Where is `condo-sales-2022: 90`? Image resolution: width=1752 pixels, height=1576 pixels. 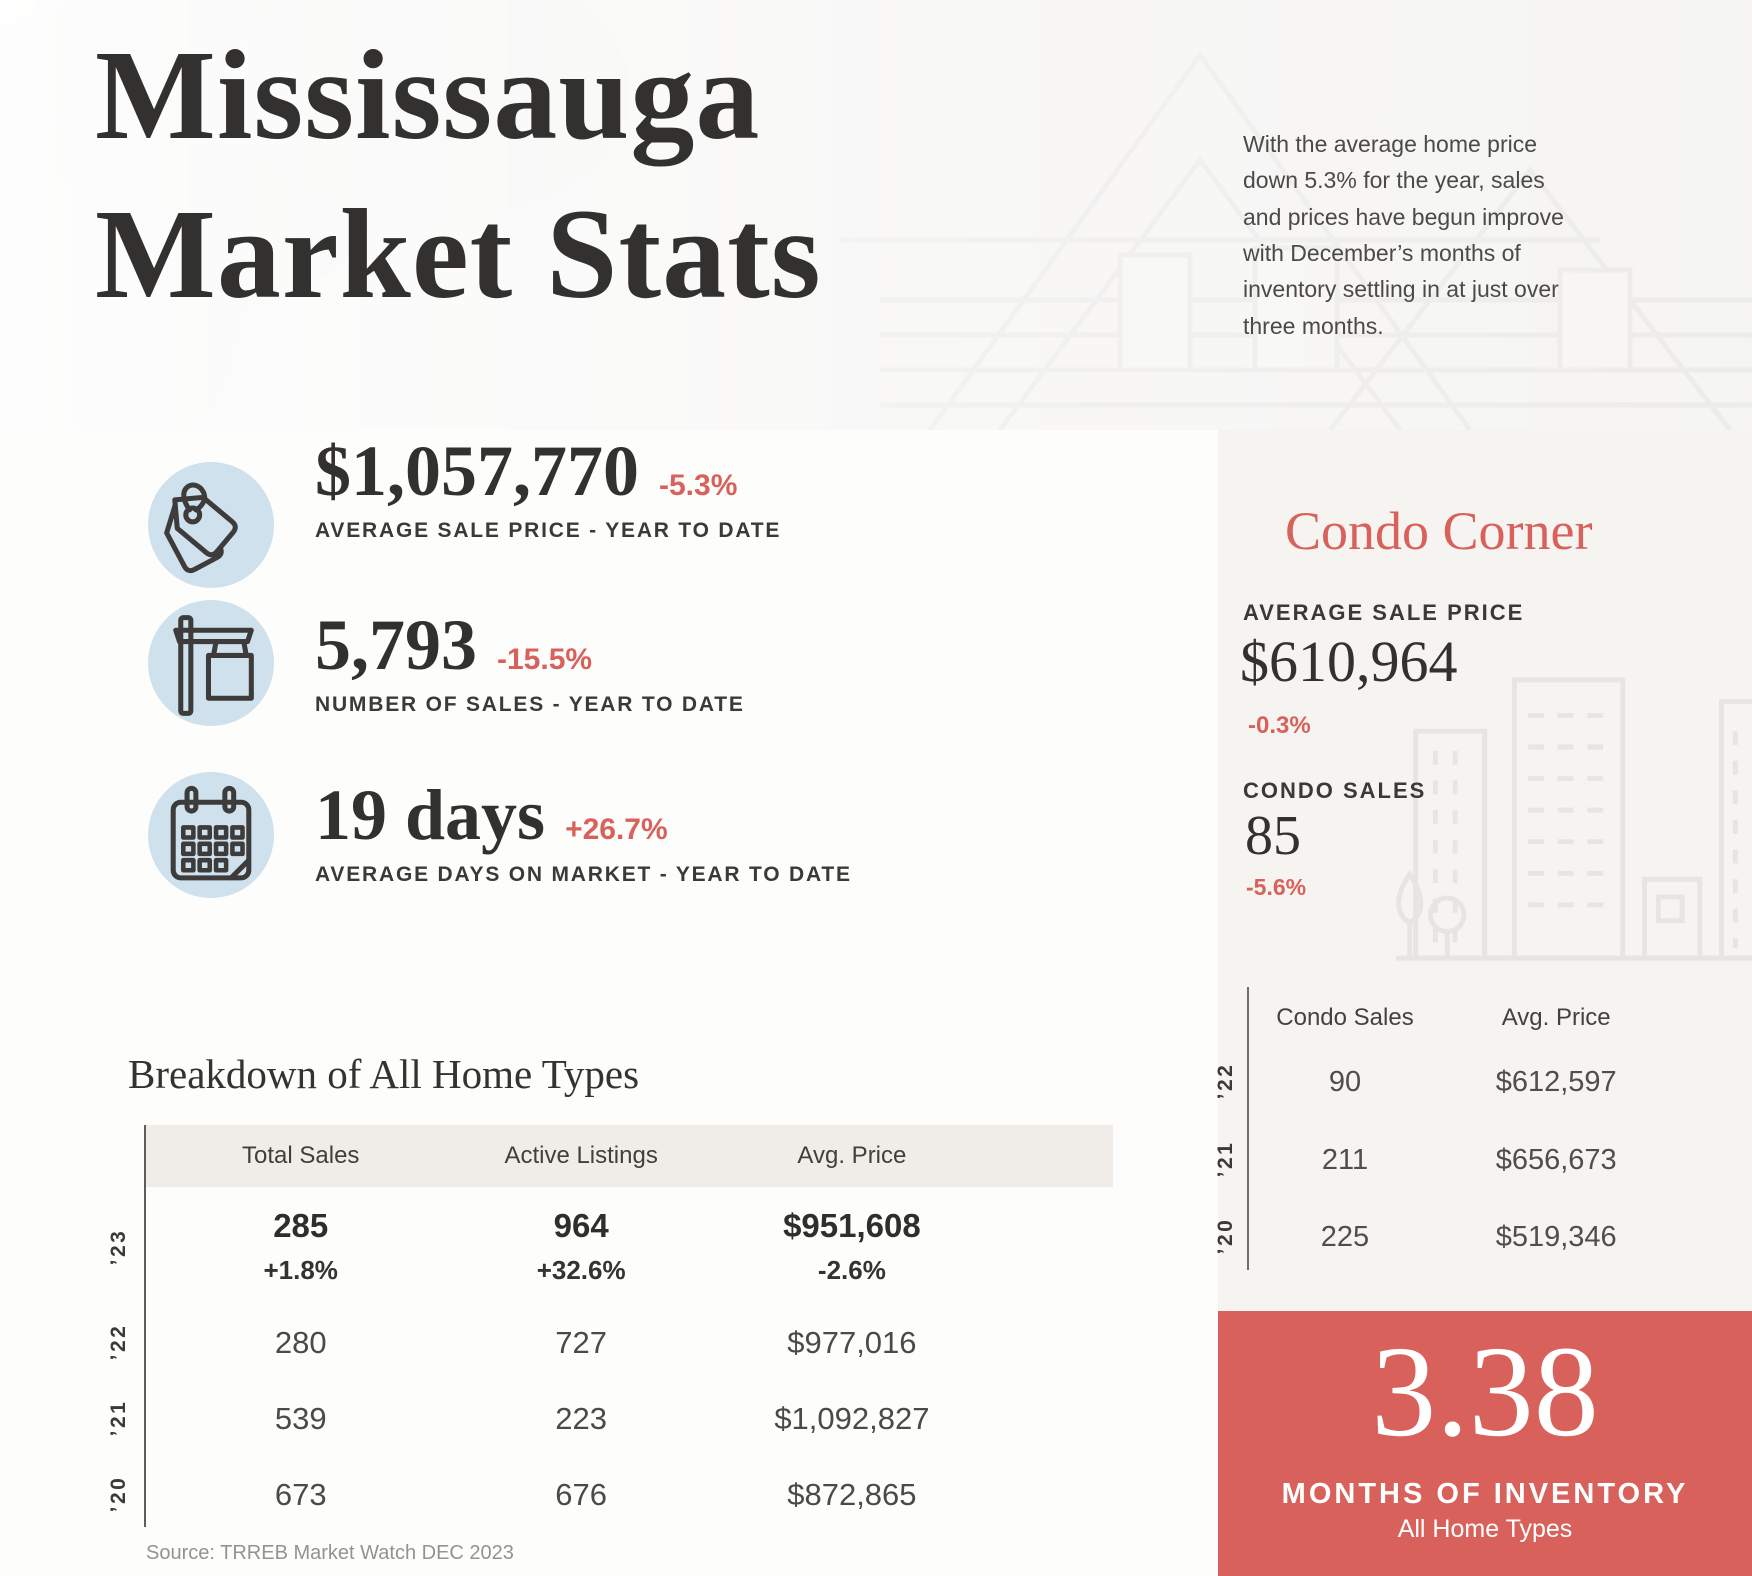
condo-sales-2022: 90 is located at coordinates (1345, 1081).